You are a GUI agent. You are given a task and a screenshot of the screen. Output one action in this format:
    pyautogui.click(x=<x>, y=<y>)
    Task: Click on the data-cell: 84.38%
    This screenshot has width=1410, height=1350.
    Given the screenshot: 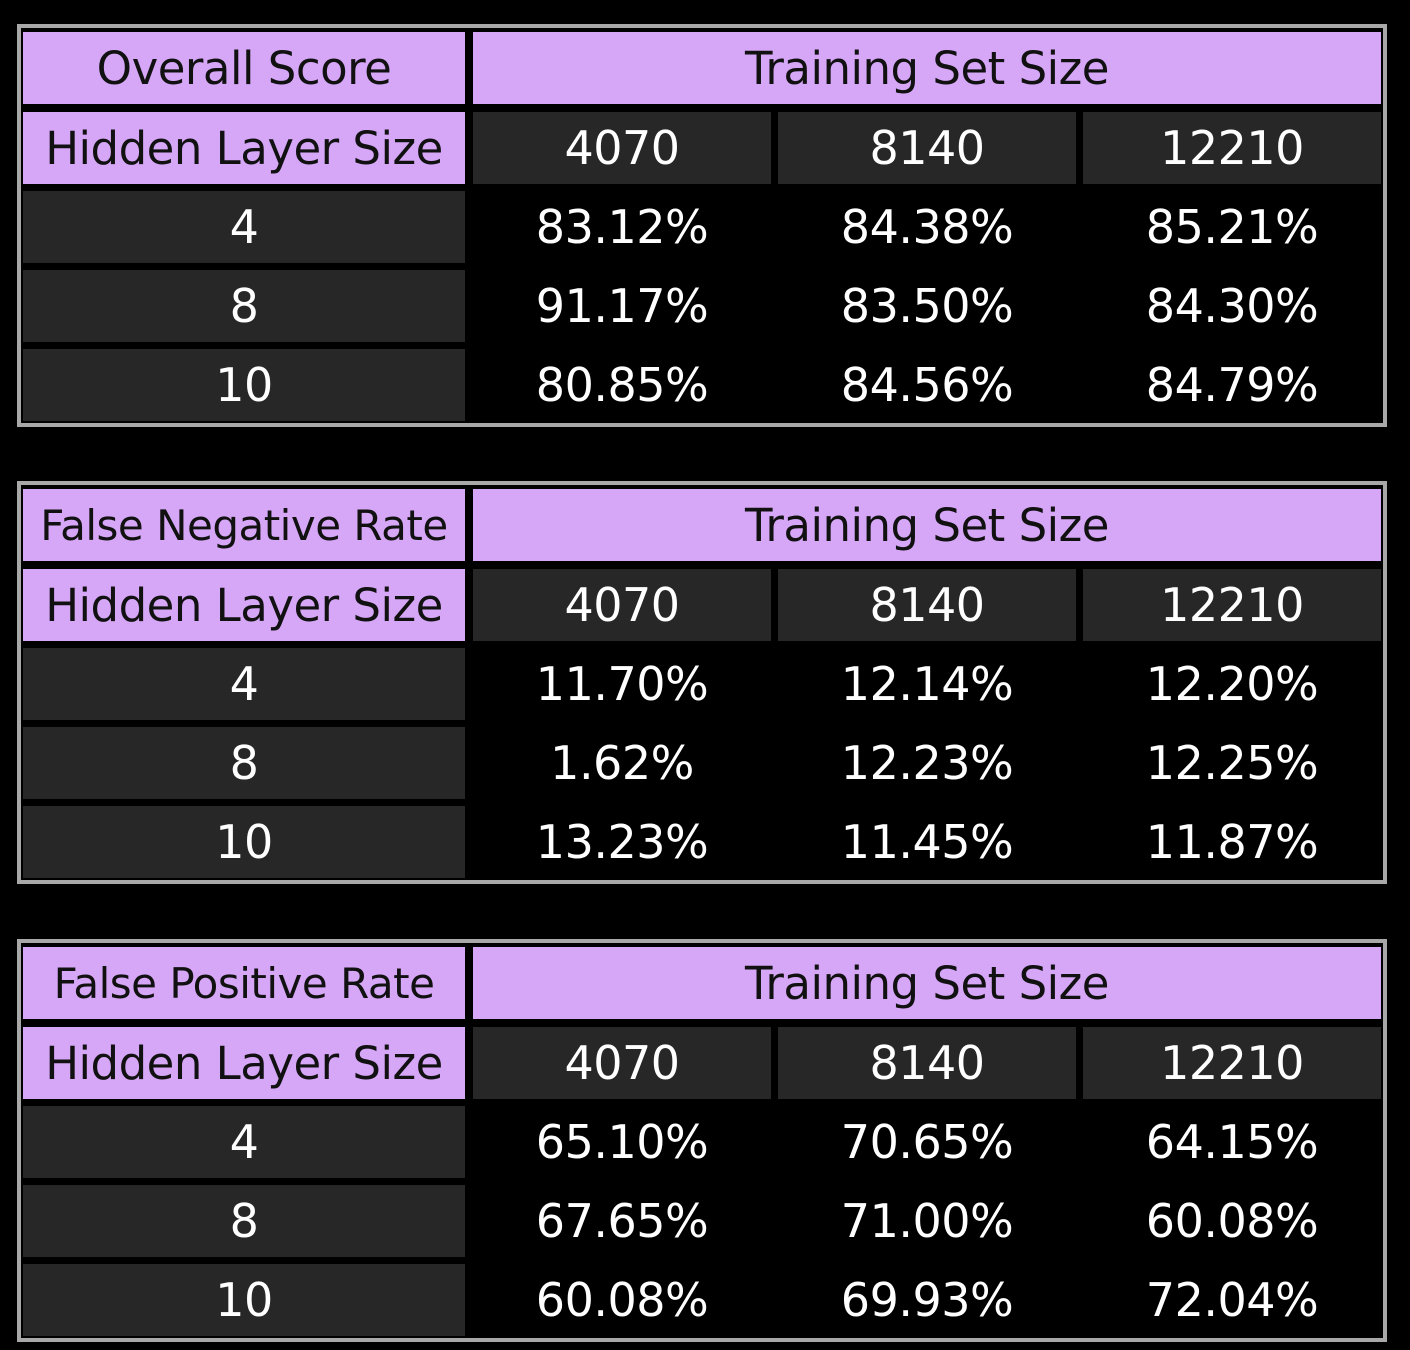 What is the action you would take?
    pyautogui.click(x=927, y=227)
    